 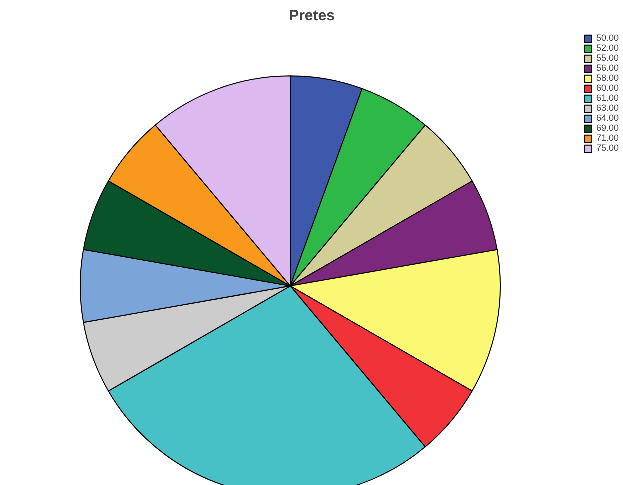 What do you see at coordinates (607, 38) in the screenshot?
I see `legend-label: 50.00` at bounding box center [607, 38].